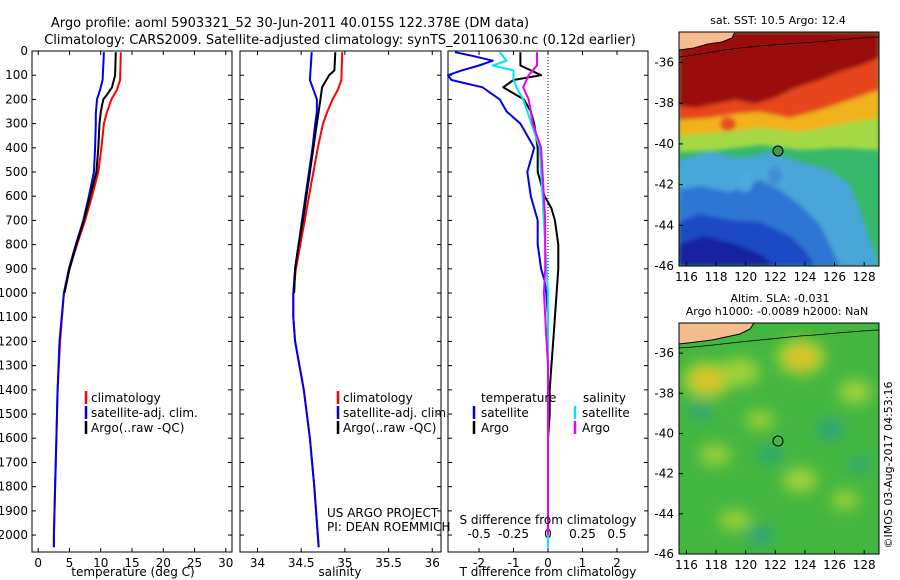 This screenshot has height=580, width=900. Describe the element at coordinates (479, 563) in the screenshot. I see `x-tick-label: -2` at that location.